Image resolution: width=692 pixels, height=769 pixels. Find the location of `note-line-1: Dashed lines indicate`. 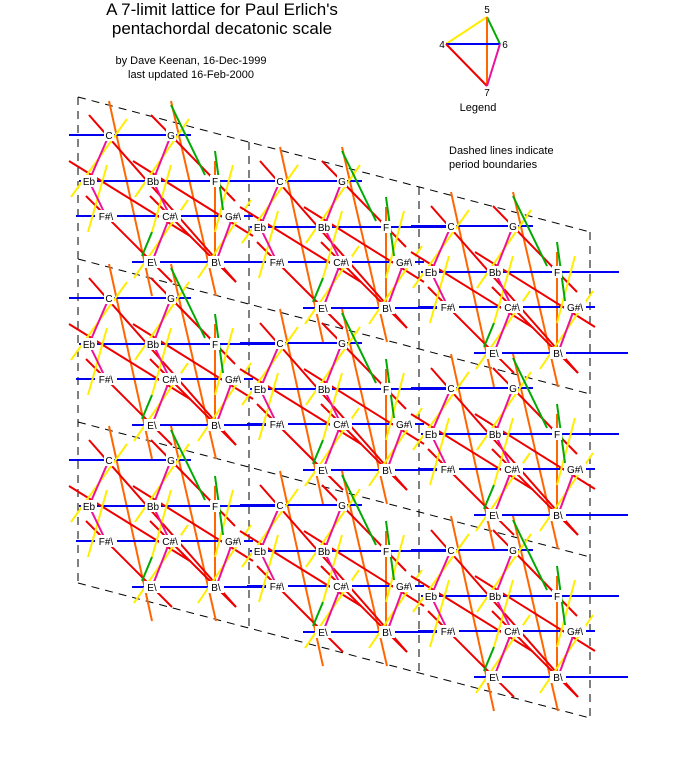

note-line-1: Dashed lines indicate is located at coordinates (501, 151).